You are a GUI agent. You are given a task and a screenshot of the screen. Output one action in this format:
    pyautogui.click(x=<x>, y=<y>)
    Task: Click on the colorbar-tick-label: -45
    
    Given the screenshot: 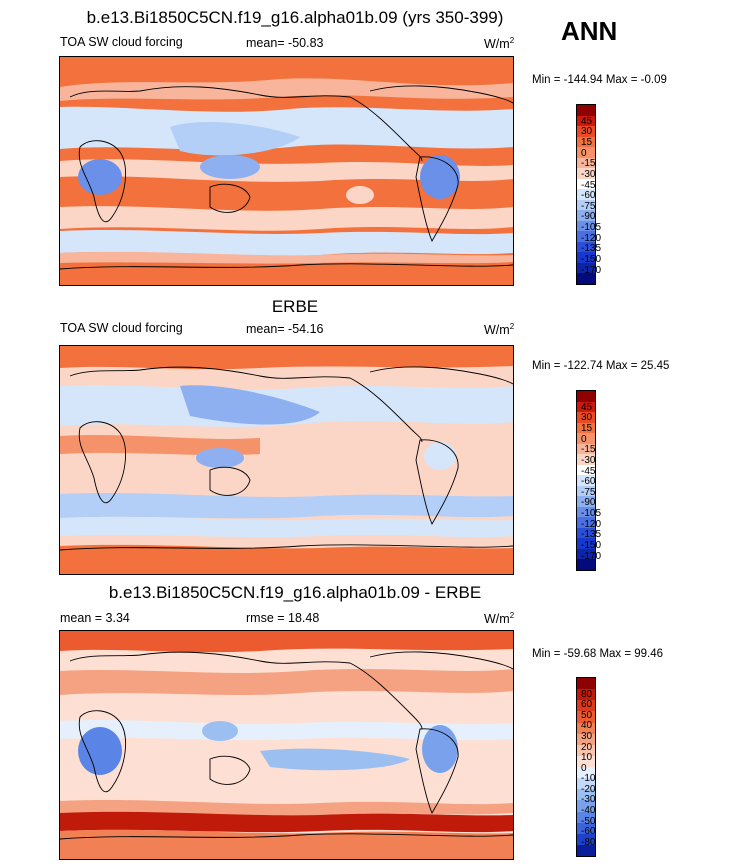 What is the action you would take?
    pyautogui.click(x=588, y=471)
    